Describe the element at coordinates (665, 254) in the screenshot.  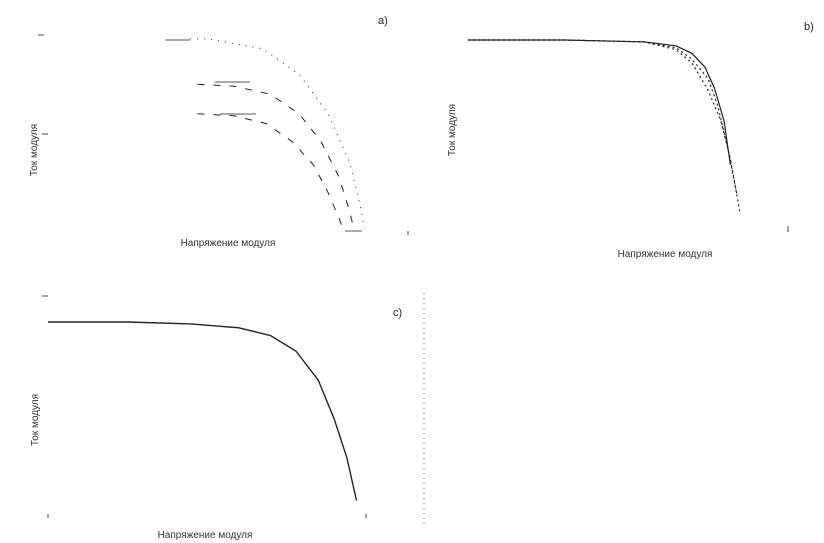
I see `panel-b-xlabel: Напряжение модуля` at that location.